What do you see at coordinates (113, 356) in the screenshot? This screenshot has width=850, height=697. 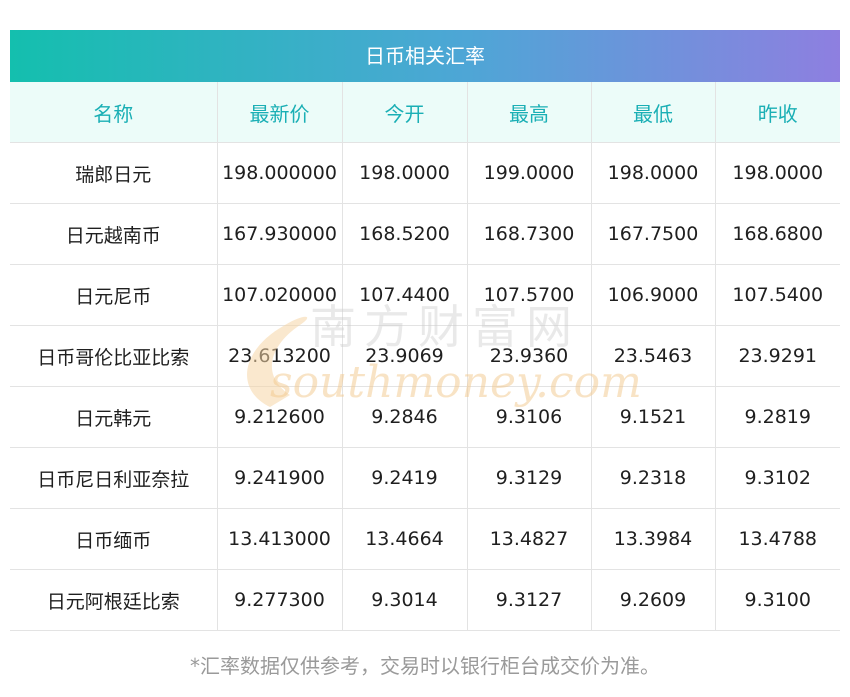 I see `cell-name: 日币哥伦比亚比索` at bounding box center [113, 356].